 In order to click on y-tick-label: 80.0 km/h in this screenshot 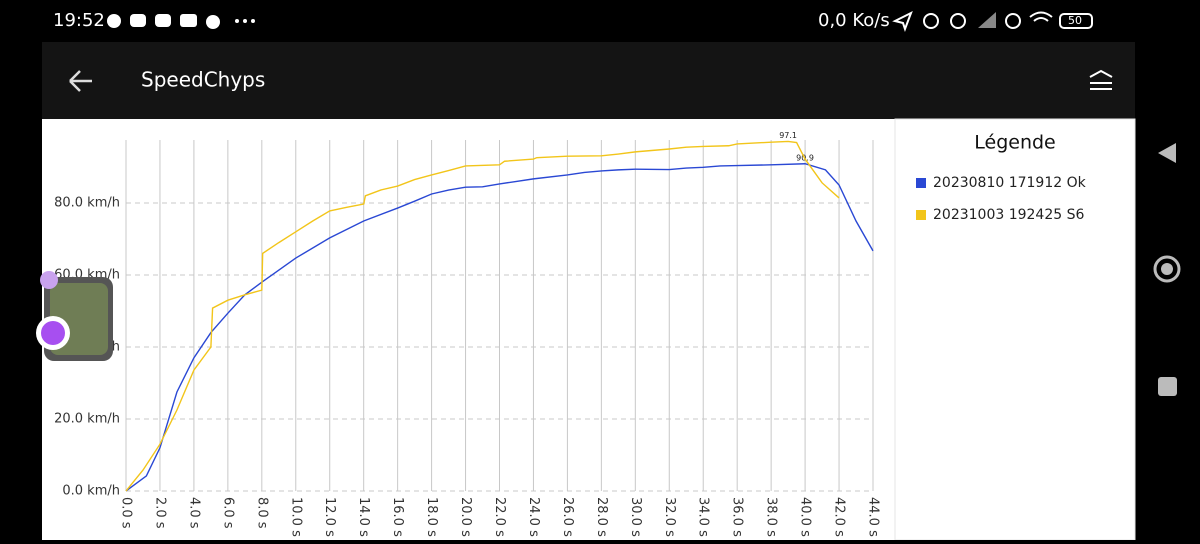, I will do `click(87, 203)`.